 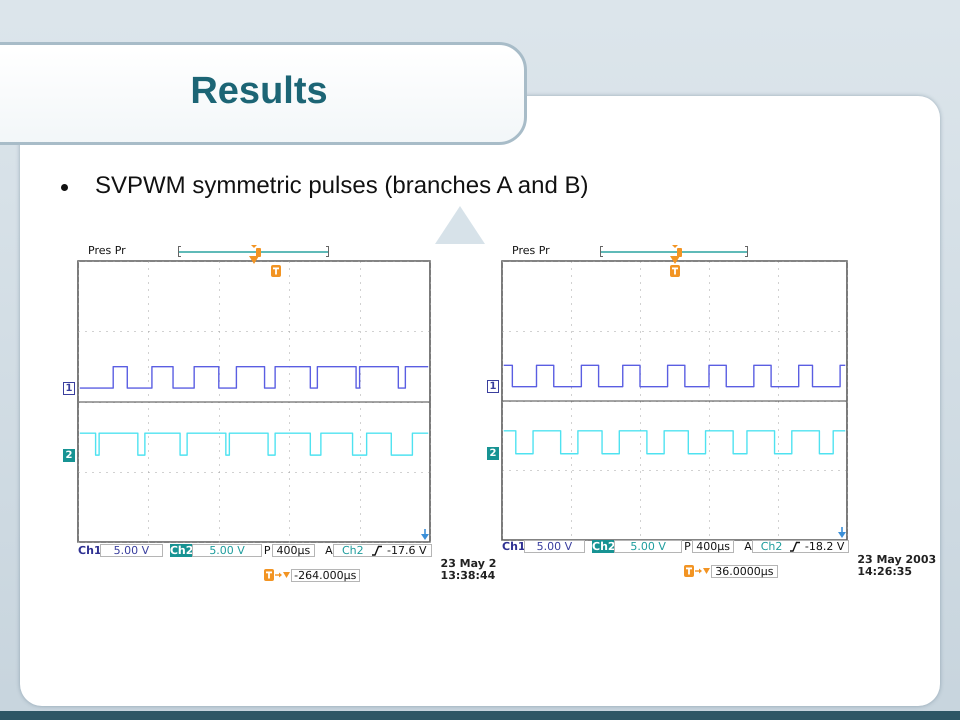 I want to click on chart-title: Results, so click(x=259, y=91).